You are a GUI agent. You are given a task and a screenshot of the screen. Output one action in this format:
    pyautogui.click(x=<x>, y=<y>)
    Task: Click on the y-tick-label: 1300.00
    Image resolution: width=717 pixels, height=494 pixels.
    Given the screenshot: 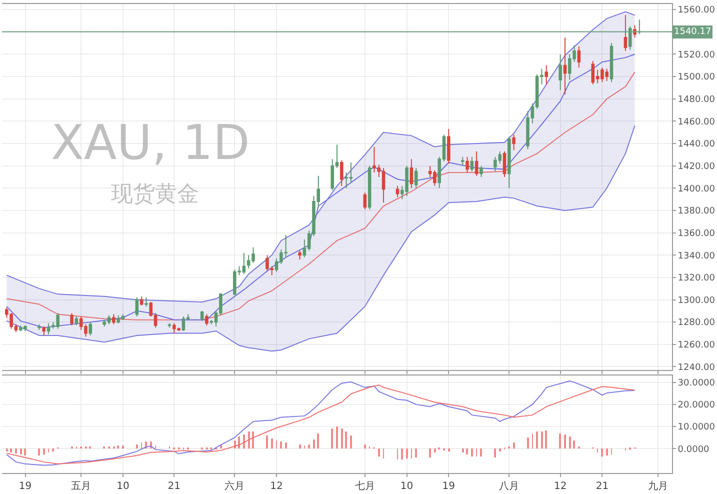 What is the action you would take?
    pyautogui.click(x=697, y=301)
    